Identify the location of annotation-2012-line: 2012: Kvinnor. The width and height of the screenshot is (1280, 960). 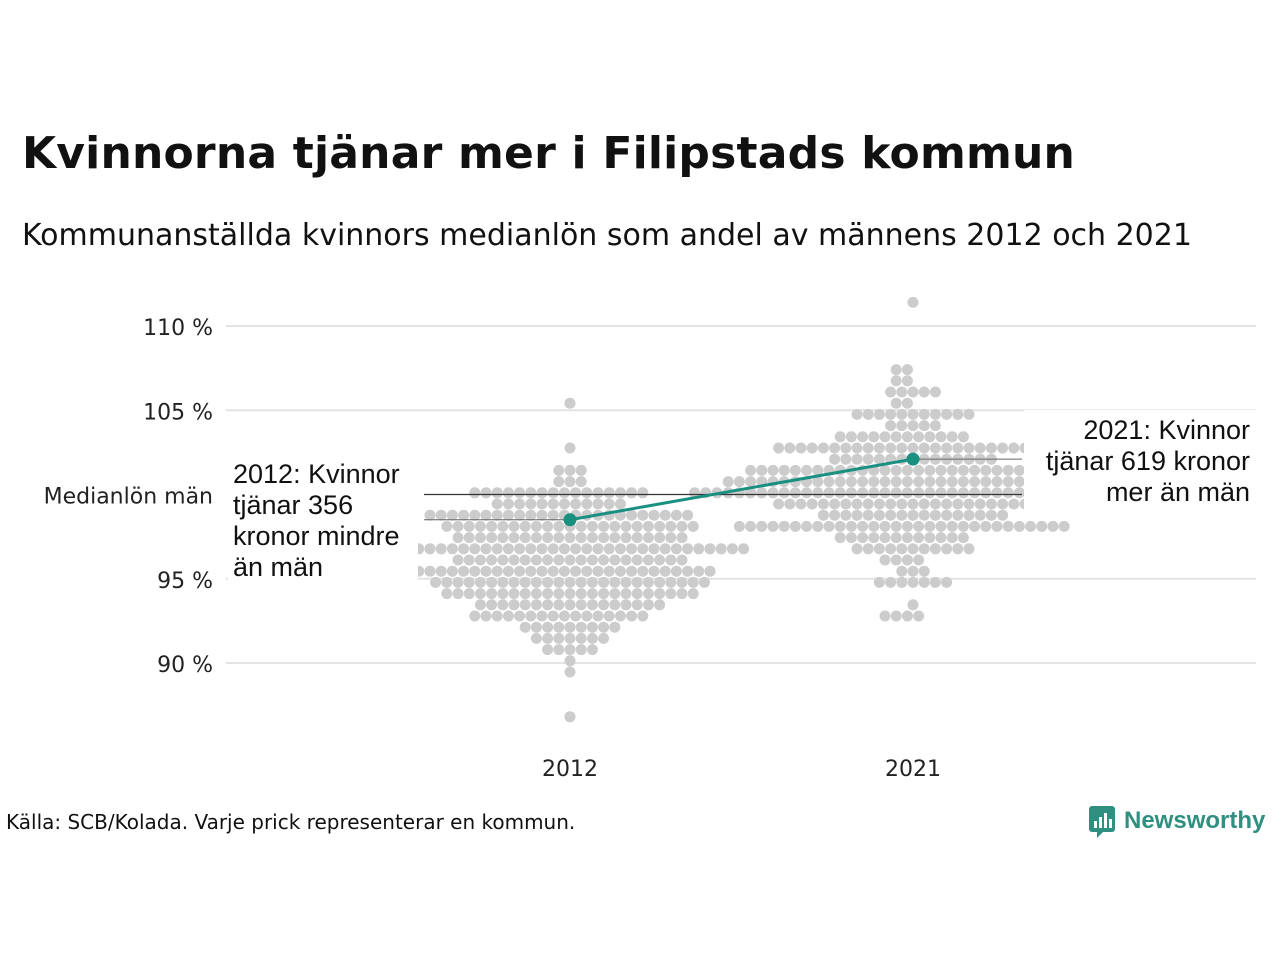
(316, 474).